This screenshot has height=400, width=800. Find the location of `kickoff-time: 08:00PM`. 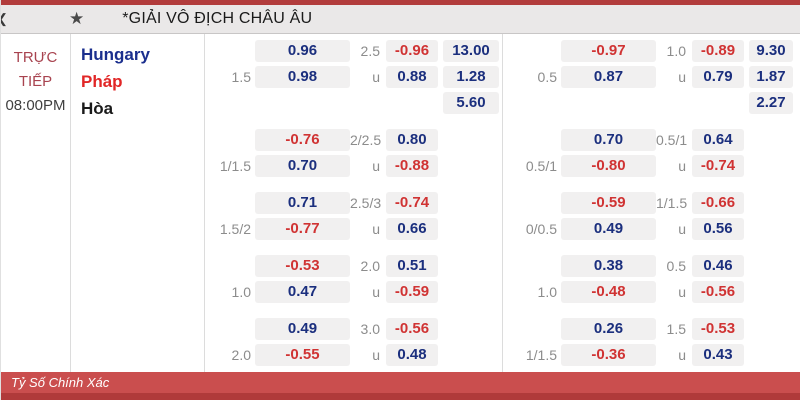

kickoff-time: 08:00PM is located at coordinates (35, 105).